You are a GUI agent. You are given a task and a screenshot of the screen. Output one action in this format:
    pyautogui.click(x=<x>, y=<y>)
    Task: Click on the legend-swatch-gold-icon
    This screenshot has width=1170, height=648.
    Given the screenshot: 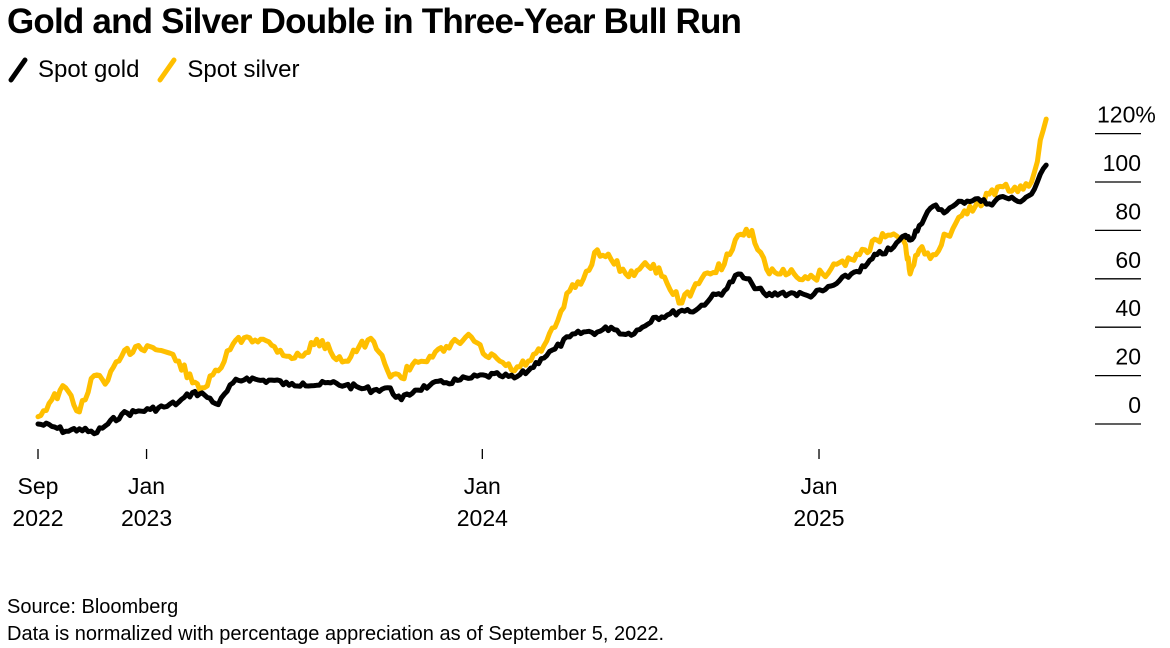 What is the action you would take?
    pyautogui.click(x=18, y=70)
    